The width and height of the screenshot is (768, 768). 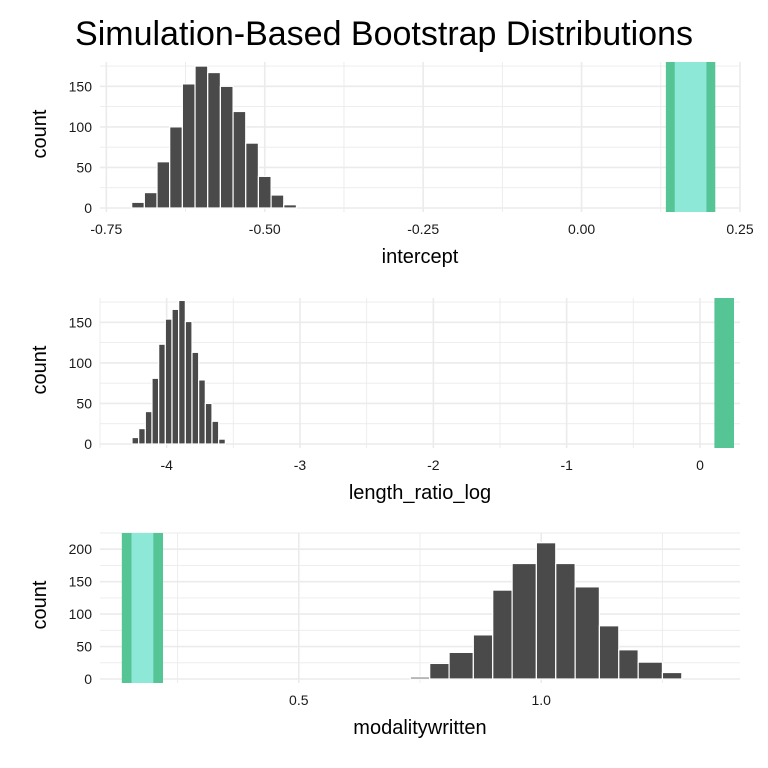 What do you see at coordinates (384, 34) in the screenshot?
I see `figure-title: Simulation-Based Bootstrap Distributions` at bounding box center [384, 34].